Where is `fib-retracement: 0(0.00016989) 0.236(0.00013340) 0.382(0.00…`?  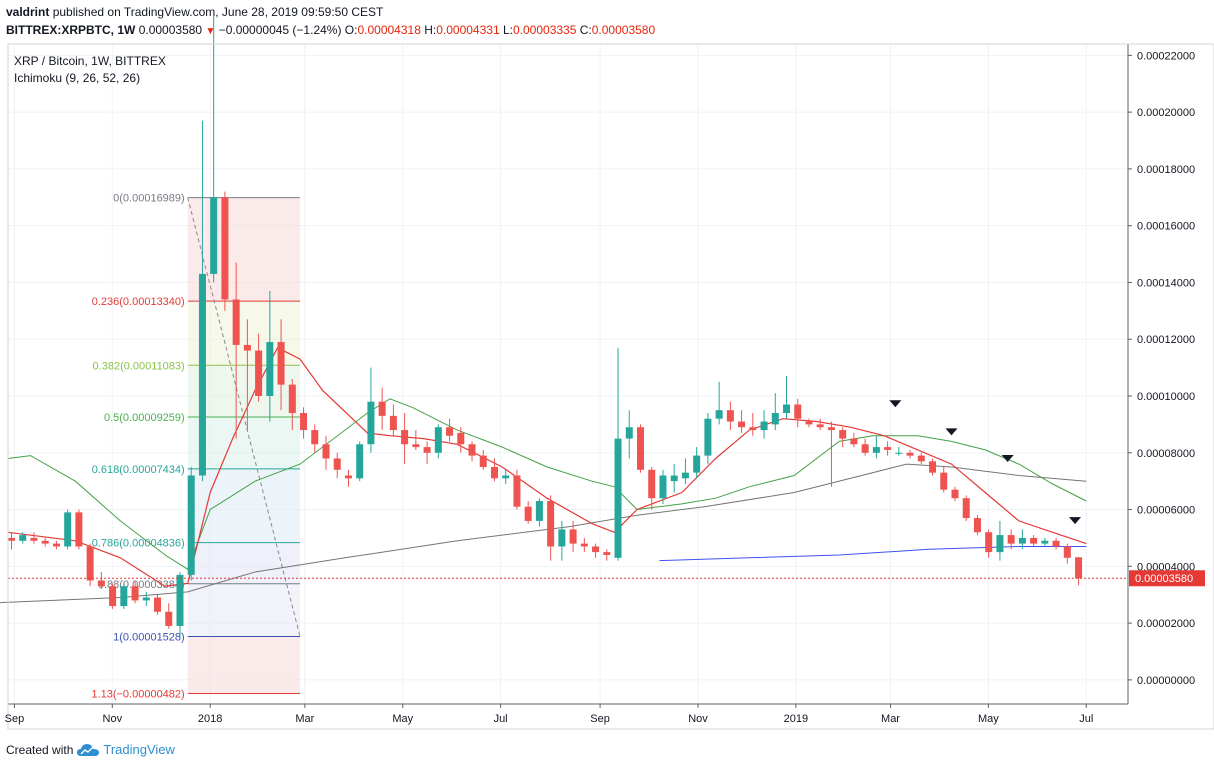
fib-retracement: 0(0.00016989) 0.236(0.00013340) 0.382(0.00… is located at coordinates (196, 447).